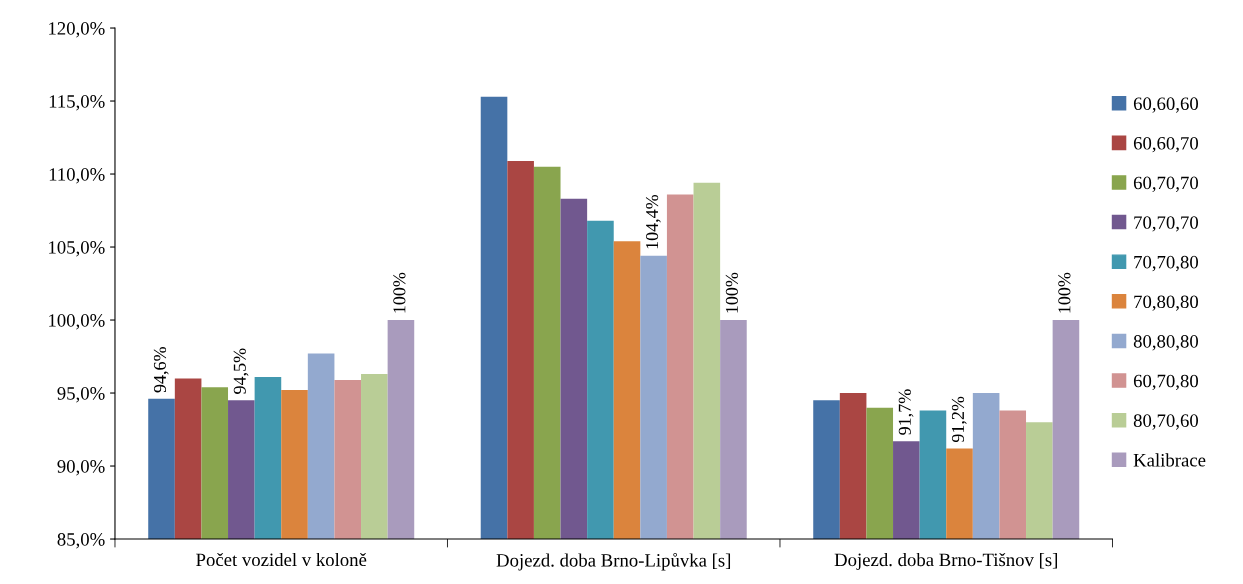 This screenshot has width=1243, height=584. What do you see at coordinates (77, 30) in the screenshot?
I see `y-tick-label: 120,0%` at bounding box center [77, 30].